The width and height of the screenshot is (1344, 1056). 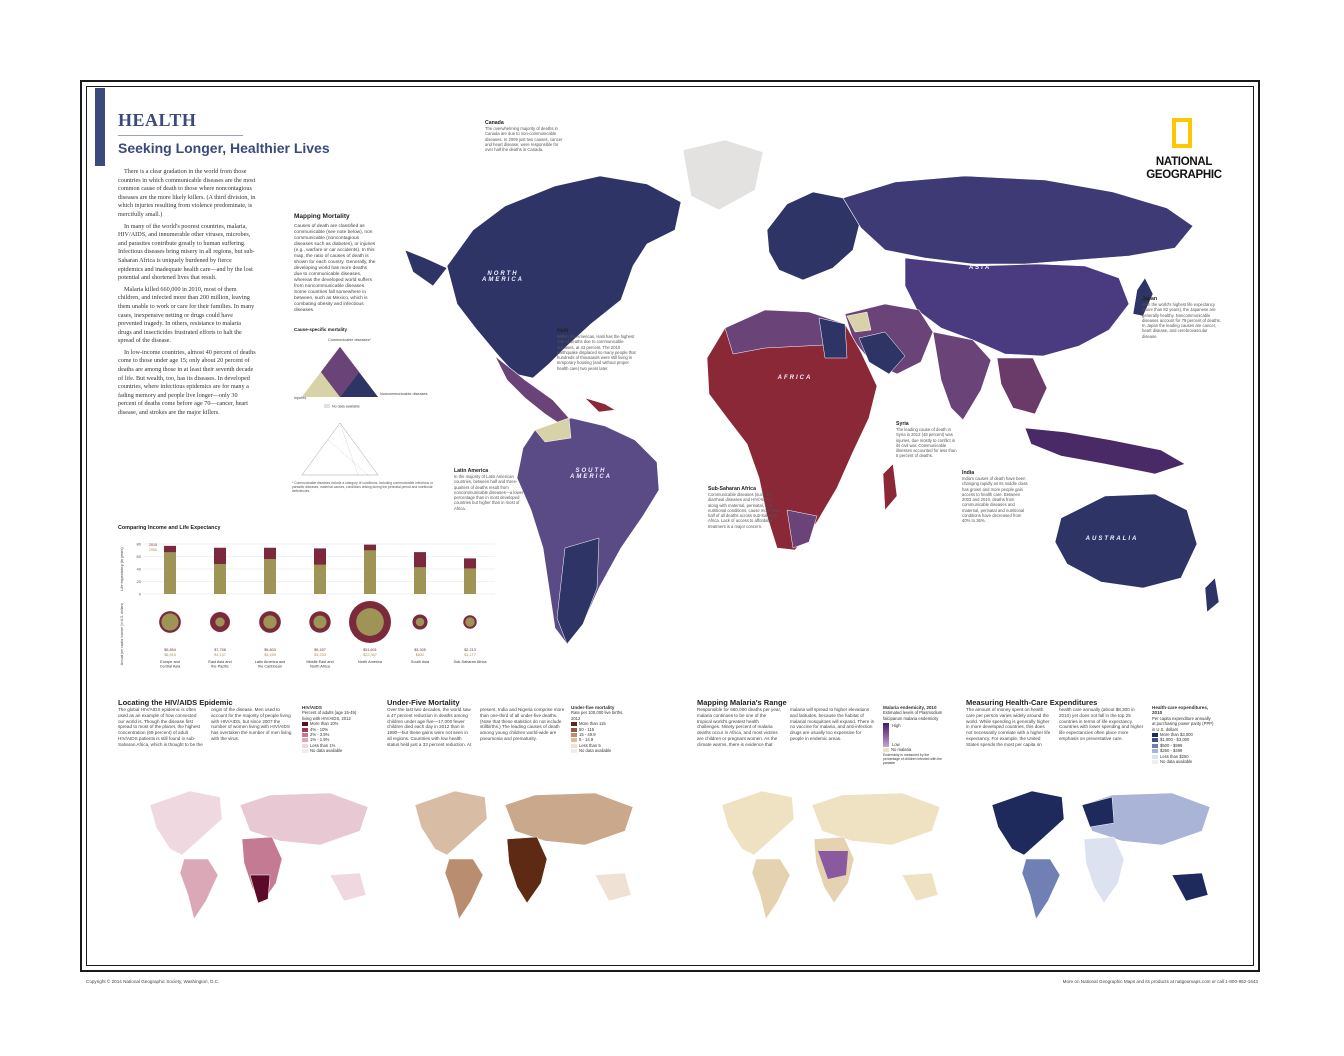 What do you see at coordinates (592, 724) in the screenshot?
I see `legend-label: More than 115` at bounding box center [592, 724].